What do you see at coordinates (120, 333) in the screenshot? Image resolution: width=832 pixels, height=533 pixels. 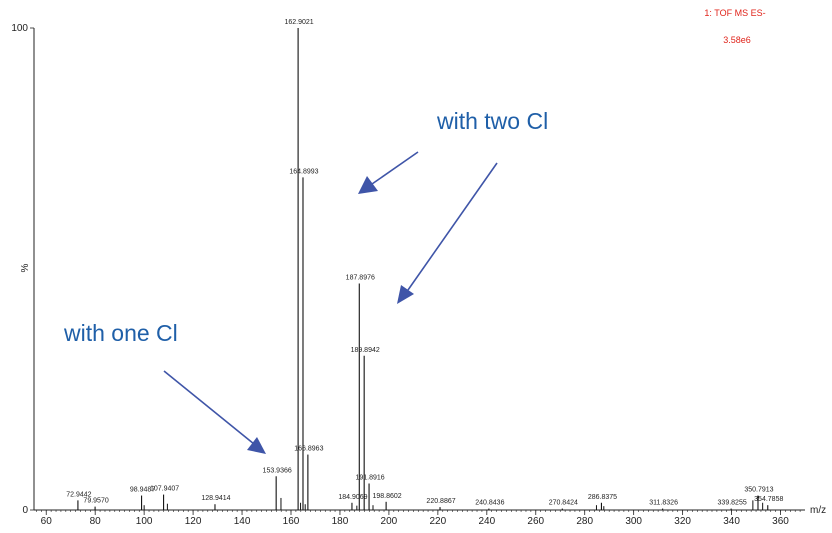 I see `annotation-one-cl: with one Cl` at bounding box center [120, 333].